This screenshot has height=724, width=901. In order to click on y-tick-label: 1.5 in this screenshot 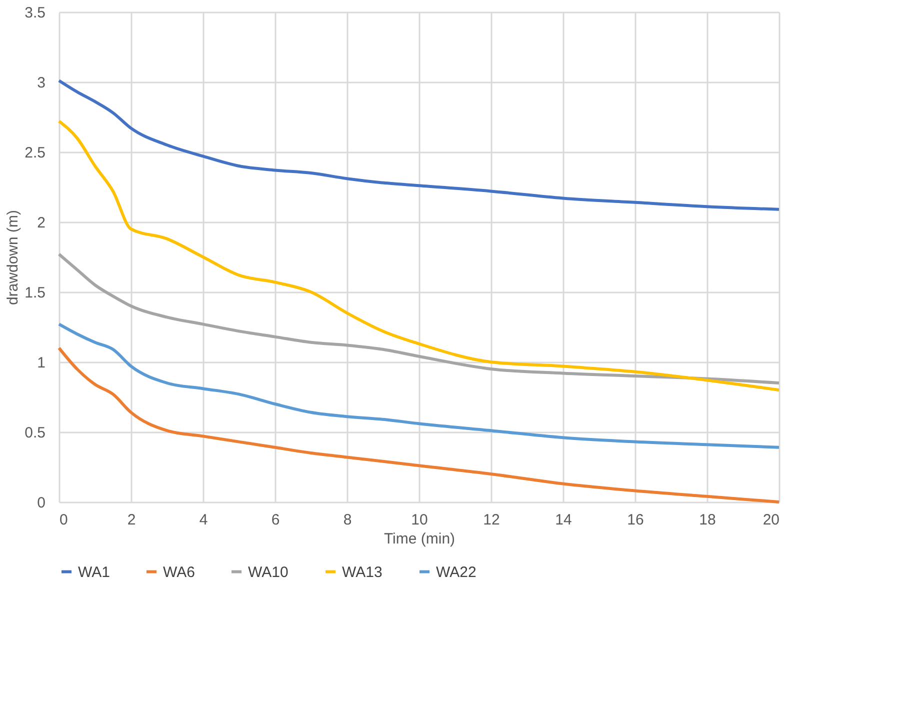, I will do `click(35, 293)`.